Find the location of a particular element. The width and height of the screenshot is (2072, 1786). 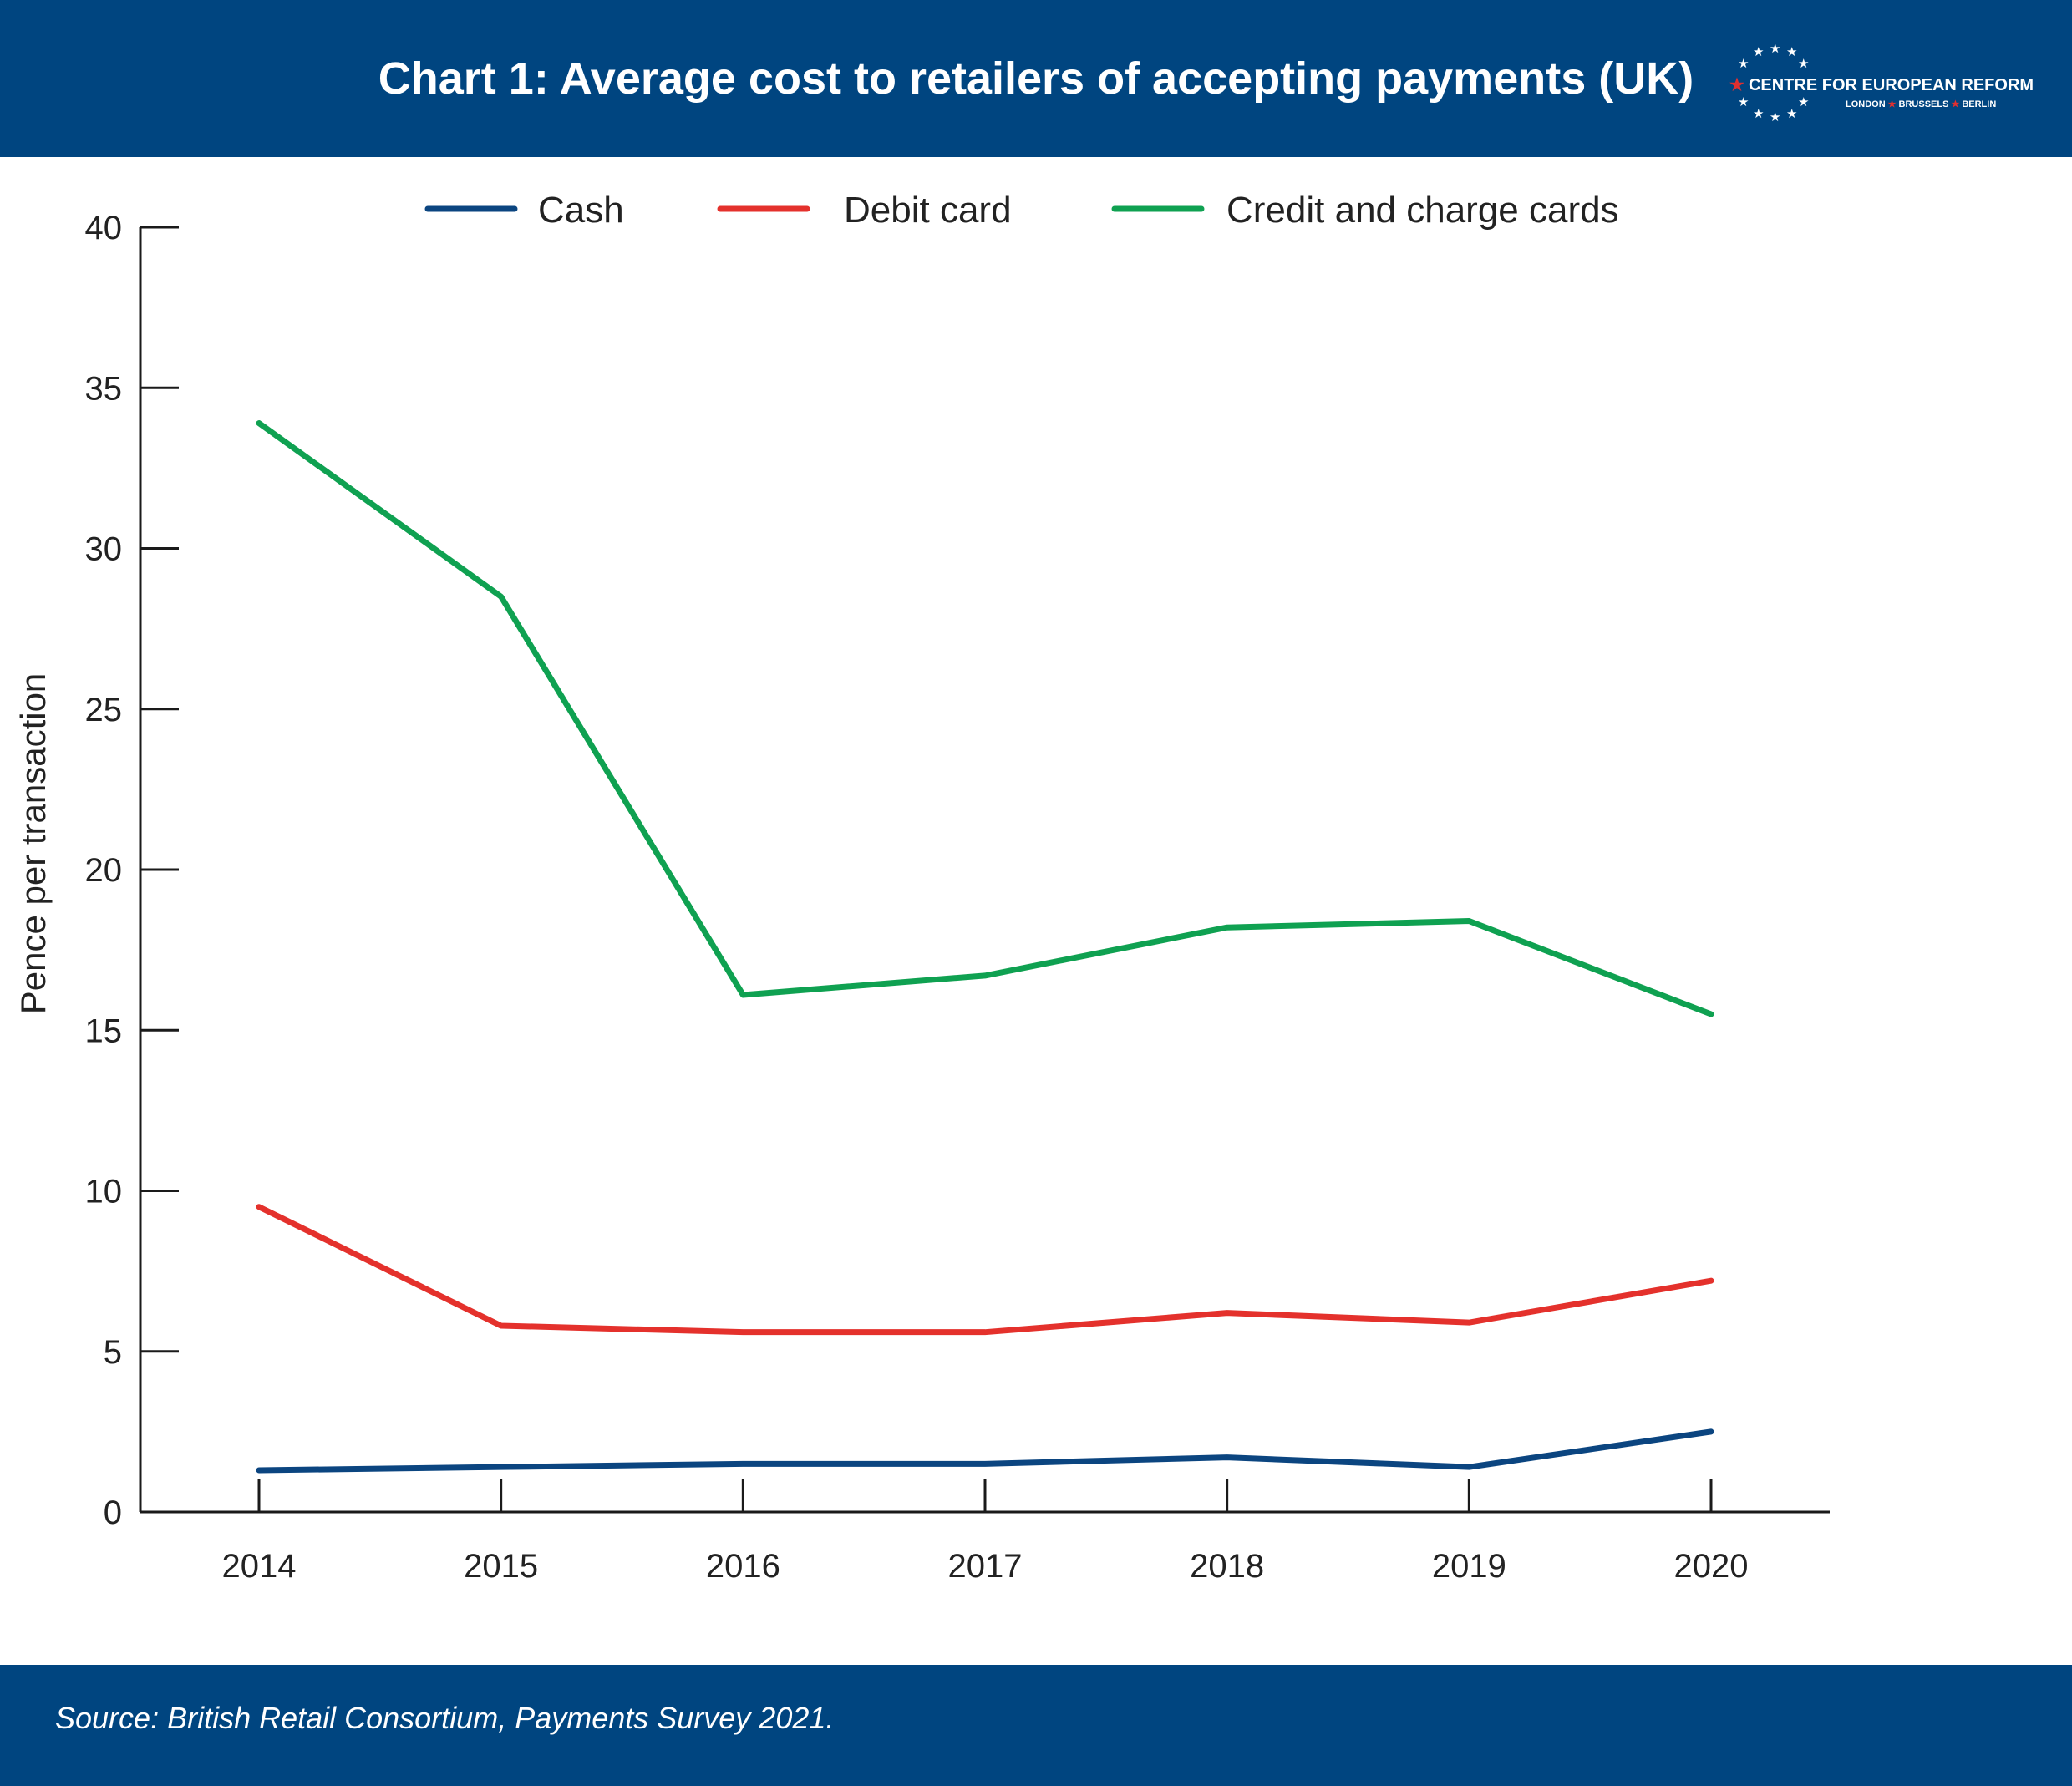

x-tick-label: 2019 is located at coordinates (1469, 1567).